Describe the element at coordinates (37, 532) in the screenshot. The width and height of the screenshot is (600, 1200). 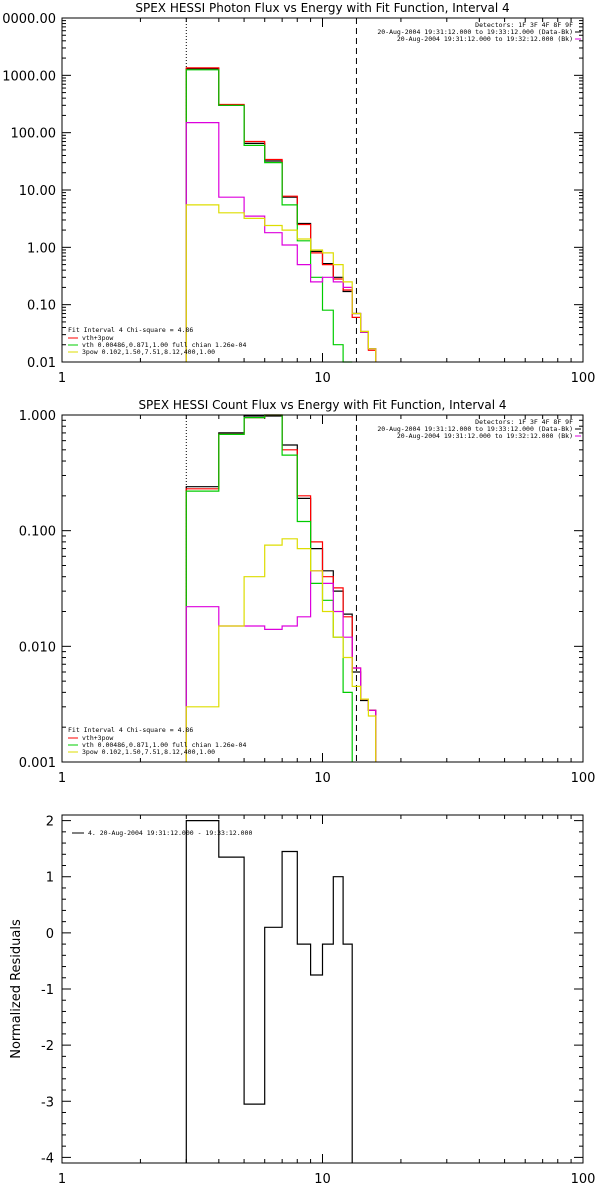
I see `y-tick-label: 0.100` at that location.